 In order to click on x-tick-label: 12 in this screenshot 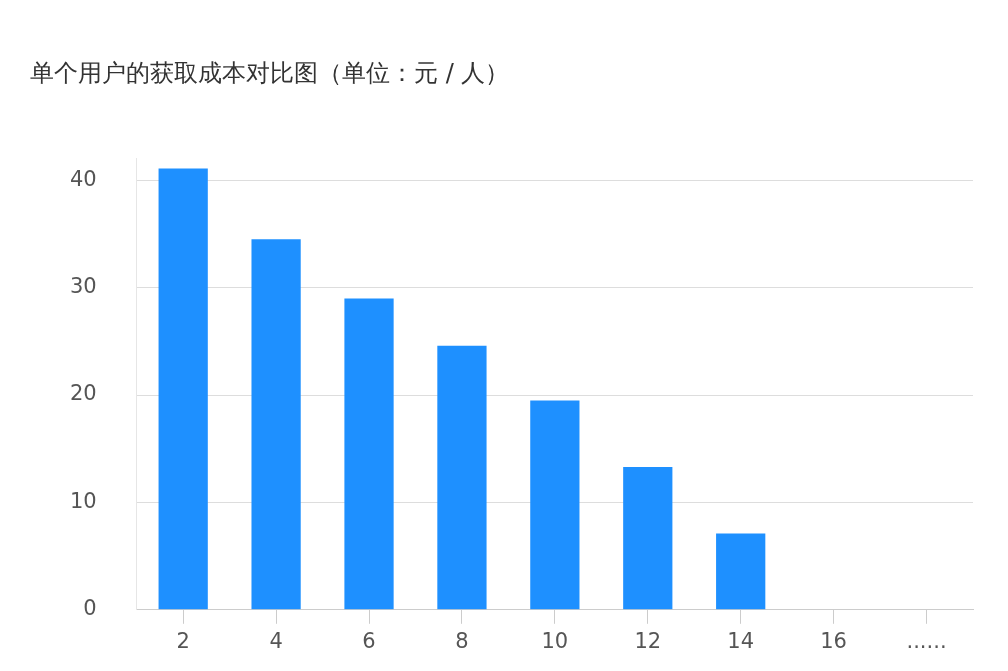, I will do `click(648, 640)`.